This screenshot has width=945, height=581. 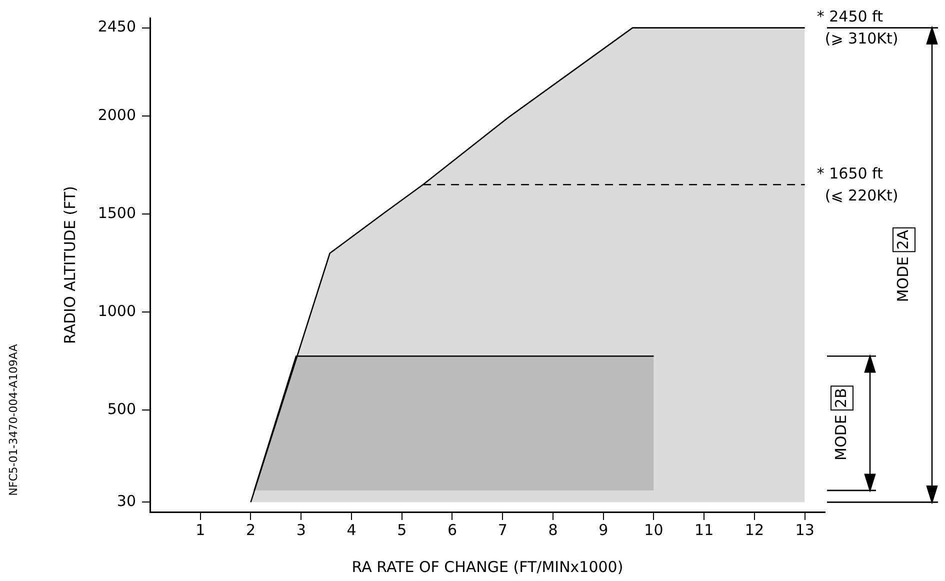 I want to click on y-tick-label: 1500, so click(x=117, y=213).